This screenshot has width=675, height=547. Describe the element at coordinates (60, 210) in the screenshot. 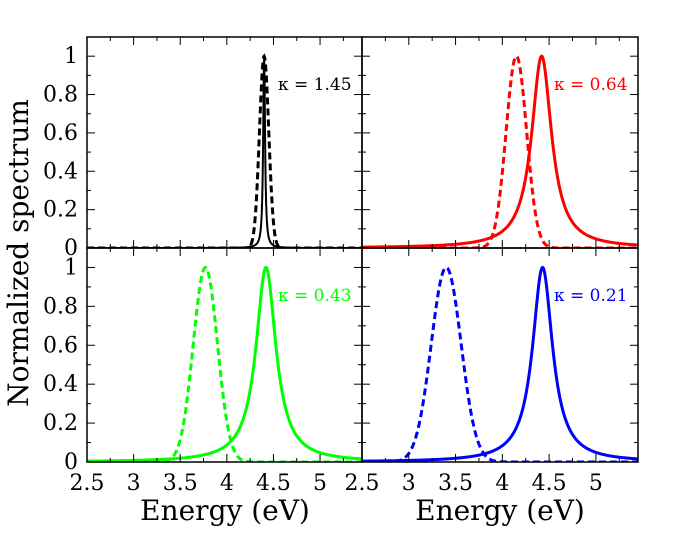

I see `top-left-y-tick-label: 0.2` at that location.